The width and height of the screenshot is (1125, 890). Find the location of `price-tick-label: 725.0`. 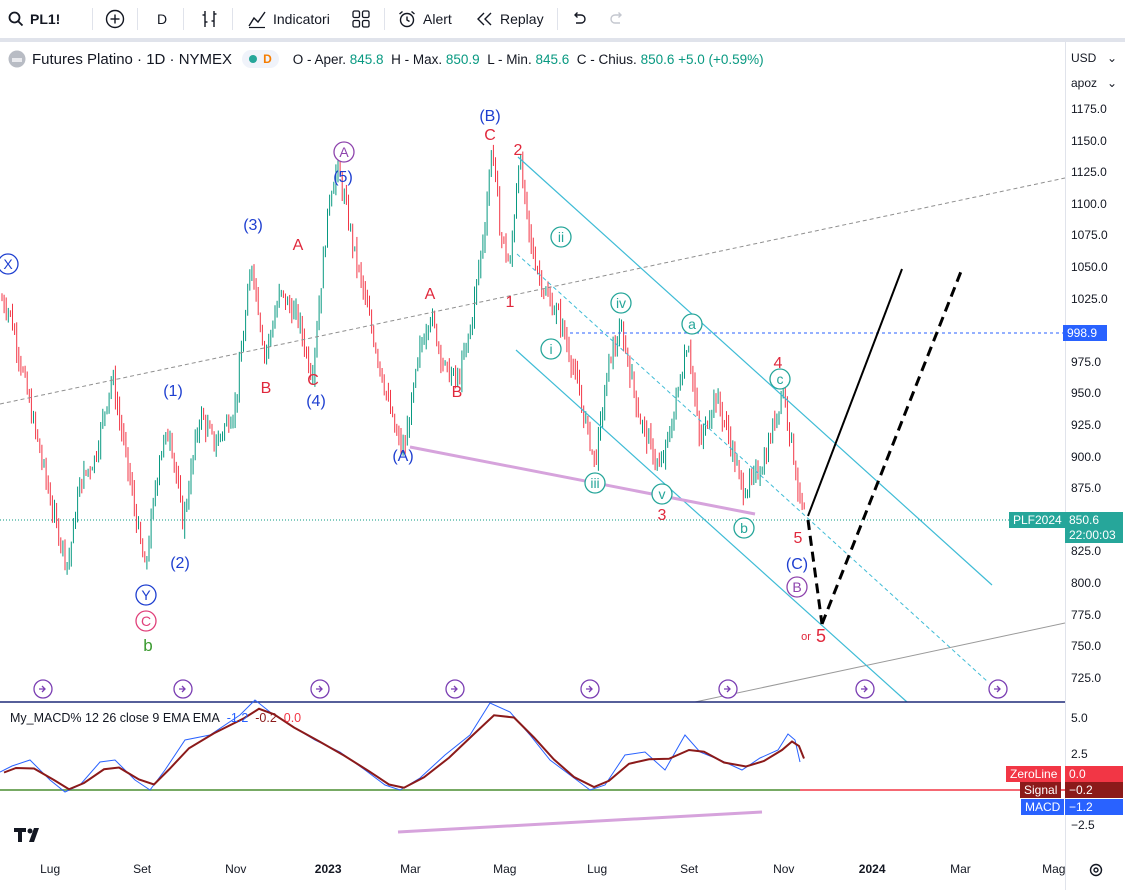

price-tick-label: 725.0 is located at coordinates (1086, 677).